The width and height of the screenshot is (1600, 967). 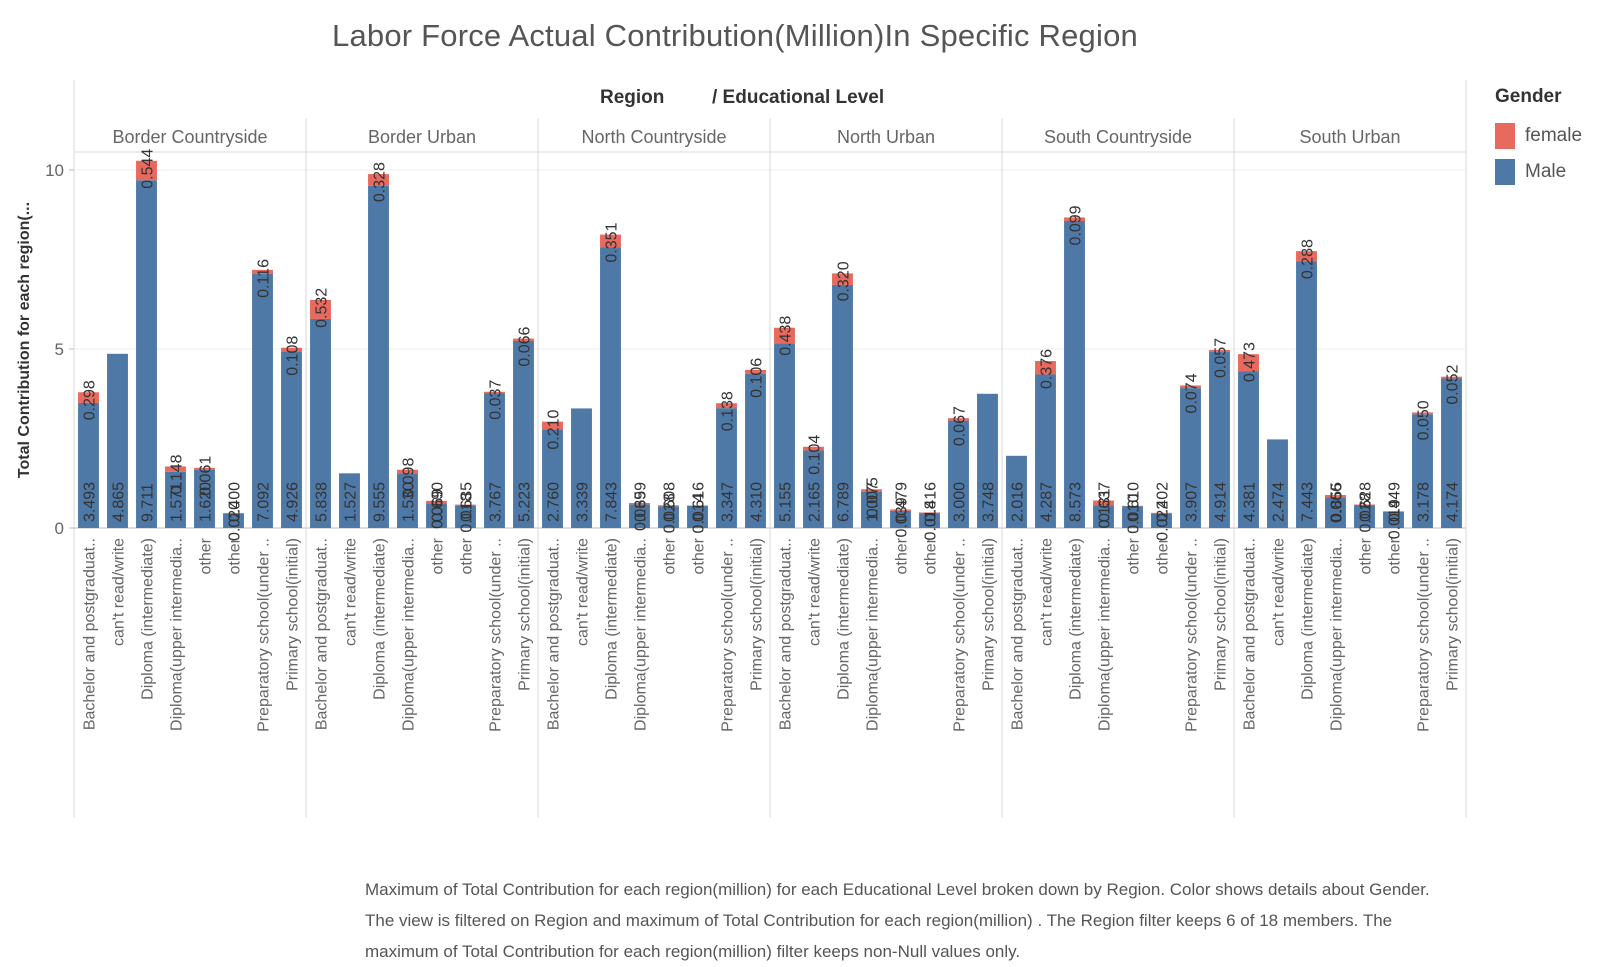 What do you see at coordinates (989, 502) in the screenshot?
I see `data-label-male: 3.748` at bounding box center [989, 502].